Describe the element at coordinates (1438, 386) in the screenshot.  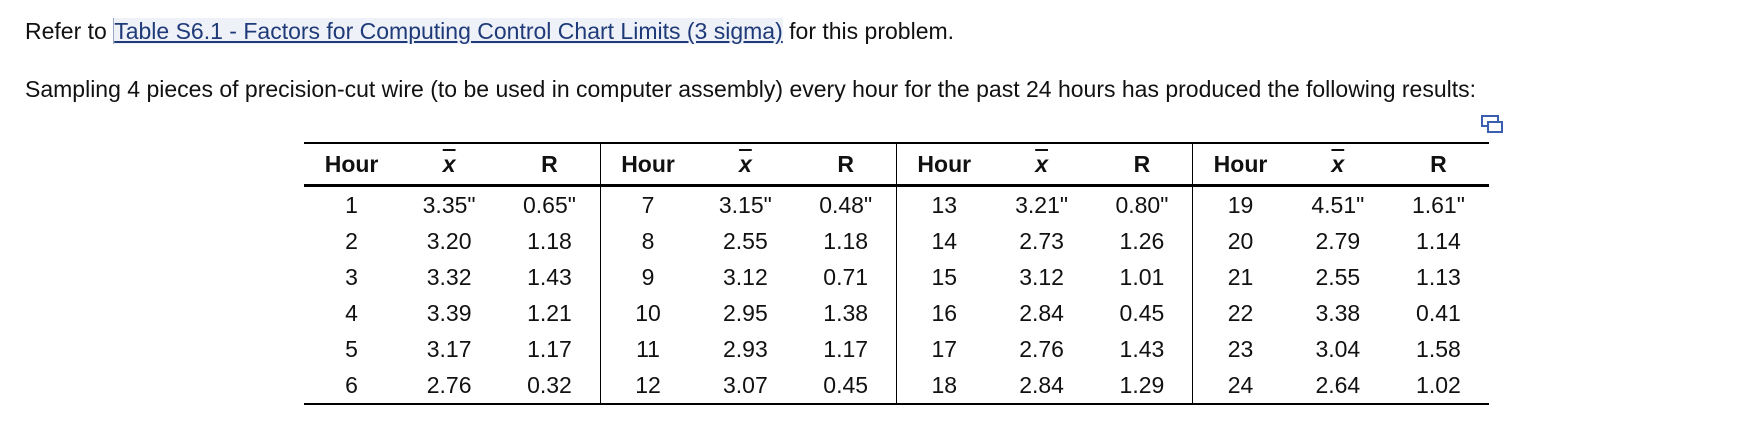
I see `table-cell: 1.02` at that location.